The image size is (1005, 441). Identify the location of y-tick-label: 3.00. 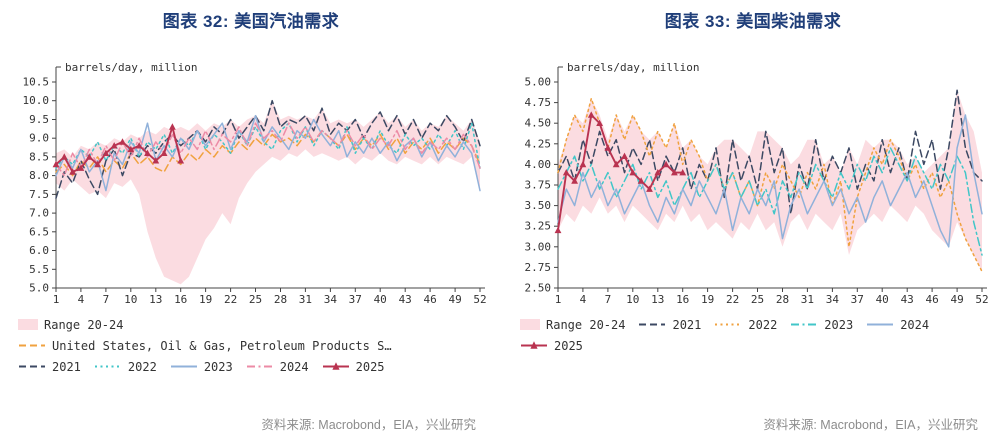
(538, 246).